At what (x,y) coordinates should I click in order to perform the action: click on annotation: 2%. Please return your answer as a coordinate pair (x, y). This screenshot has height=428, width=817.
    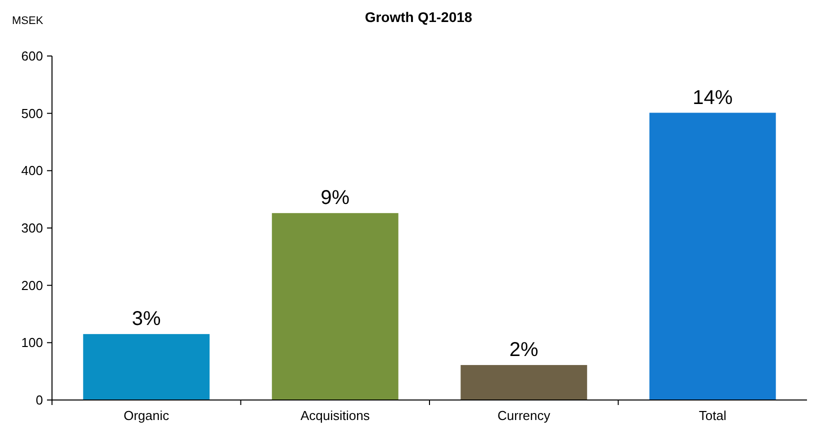
    Looking at the image, I should click on (524, 350).